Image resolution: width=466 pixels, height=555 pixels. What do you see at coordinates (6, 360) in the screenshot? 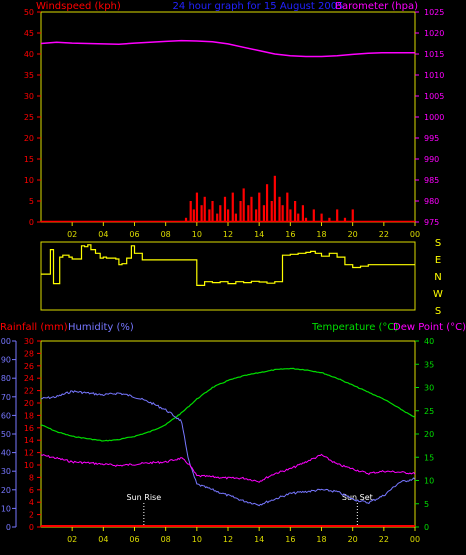
I see `humidity-y-tick-label: 90` at bounding box center [6, 360].